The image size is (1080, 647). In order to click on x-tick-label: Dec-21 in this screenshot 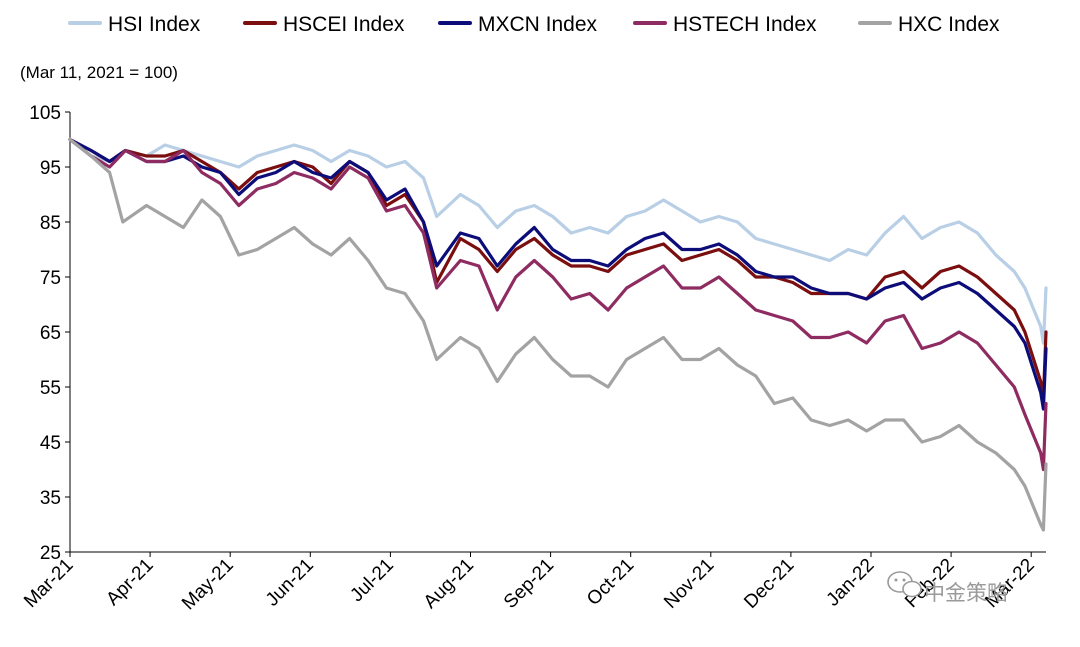, I will do `click(769, 584)`.